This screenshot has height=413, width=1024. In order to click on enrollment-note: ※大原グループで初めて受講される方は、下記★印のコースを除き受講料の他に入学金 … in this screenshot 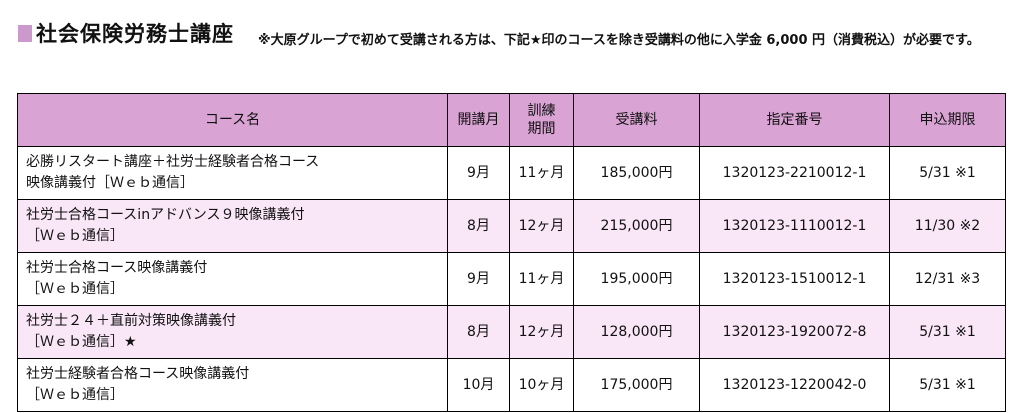, I will do `click(619, 40)`.